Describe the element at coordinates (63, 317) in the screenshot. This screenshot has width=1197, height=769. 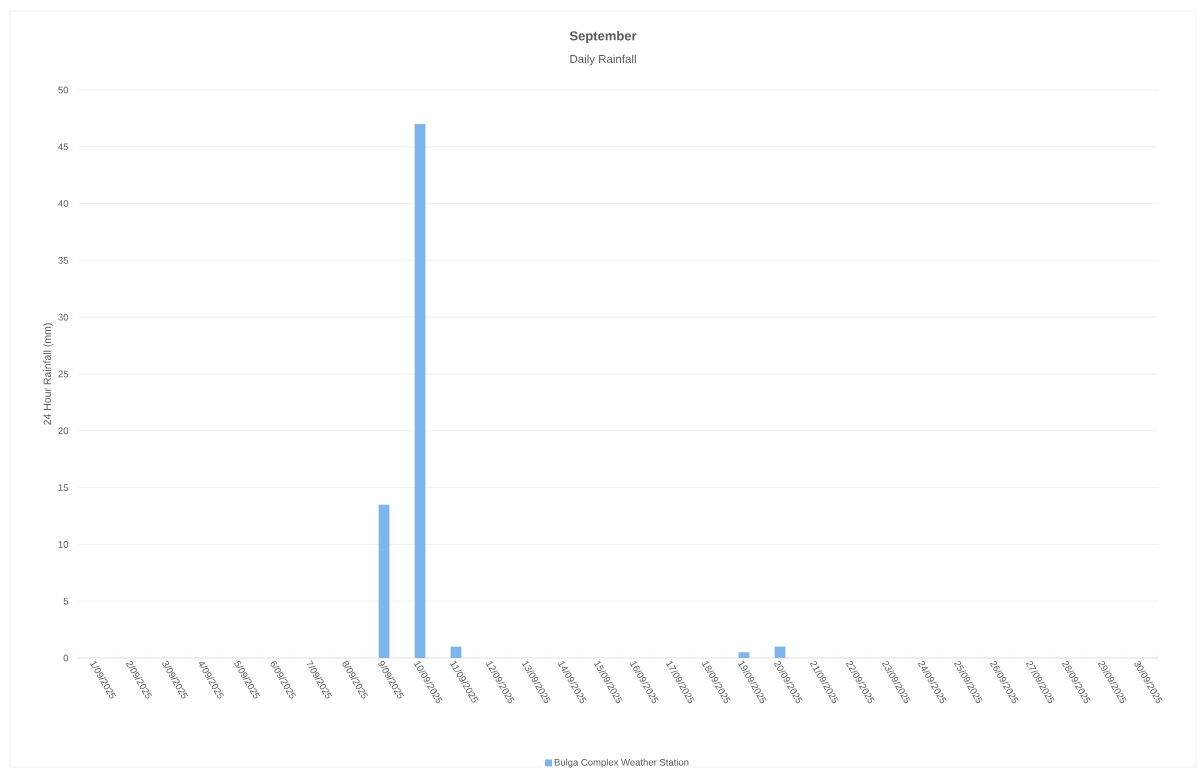
I see `y-tick-label: 30` at that location.